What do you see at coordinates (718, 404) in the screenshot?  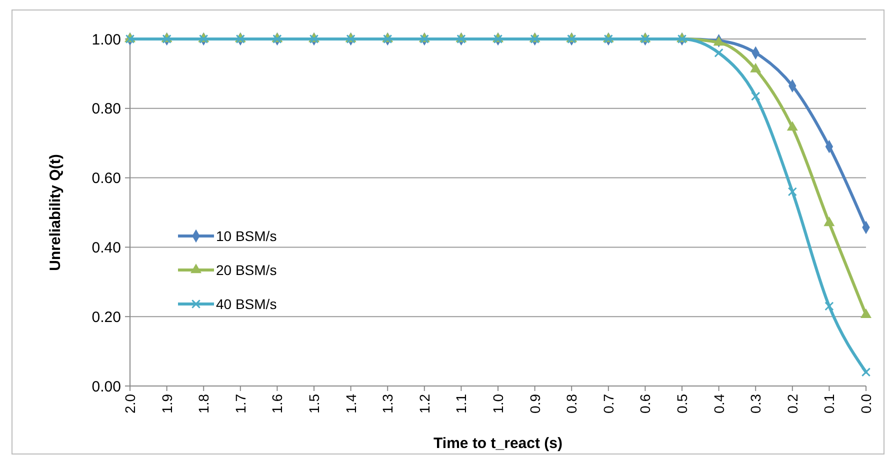 I see `x-tick-label: 0.4` at bounding box center [718, 404].